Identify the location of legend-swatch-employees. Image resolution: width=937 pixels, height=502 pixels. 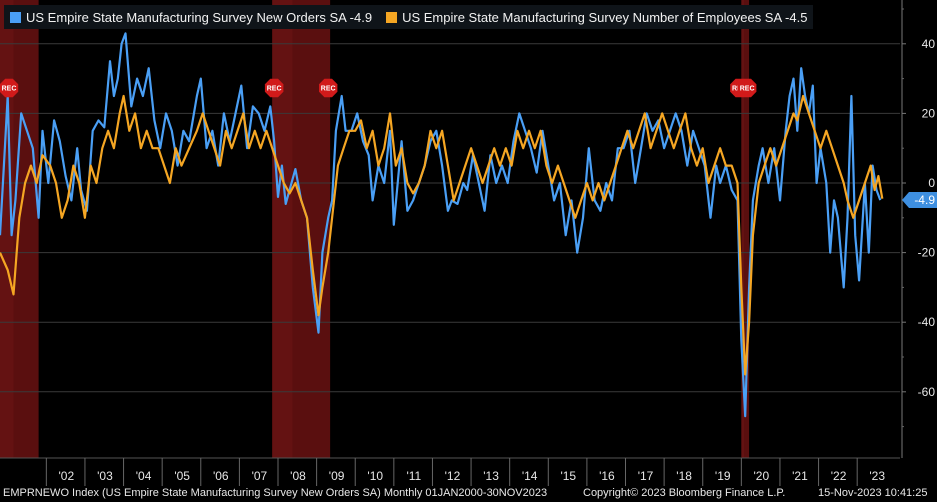
(392, 17).